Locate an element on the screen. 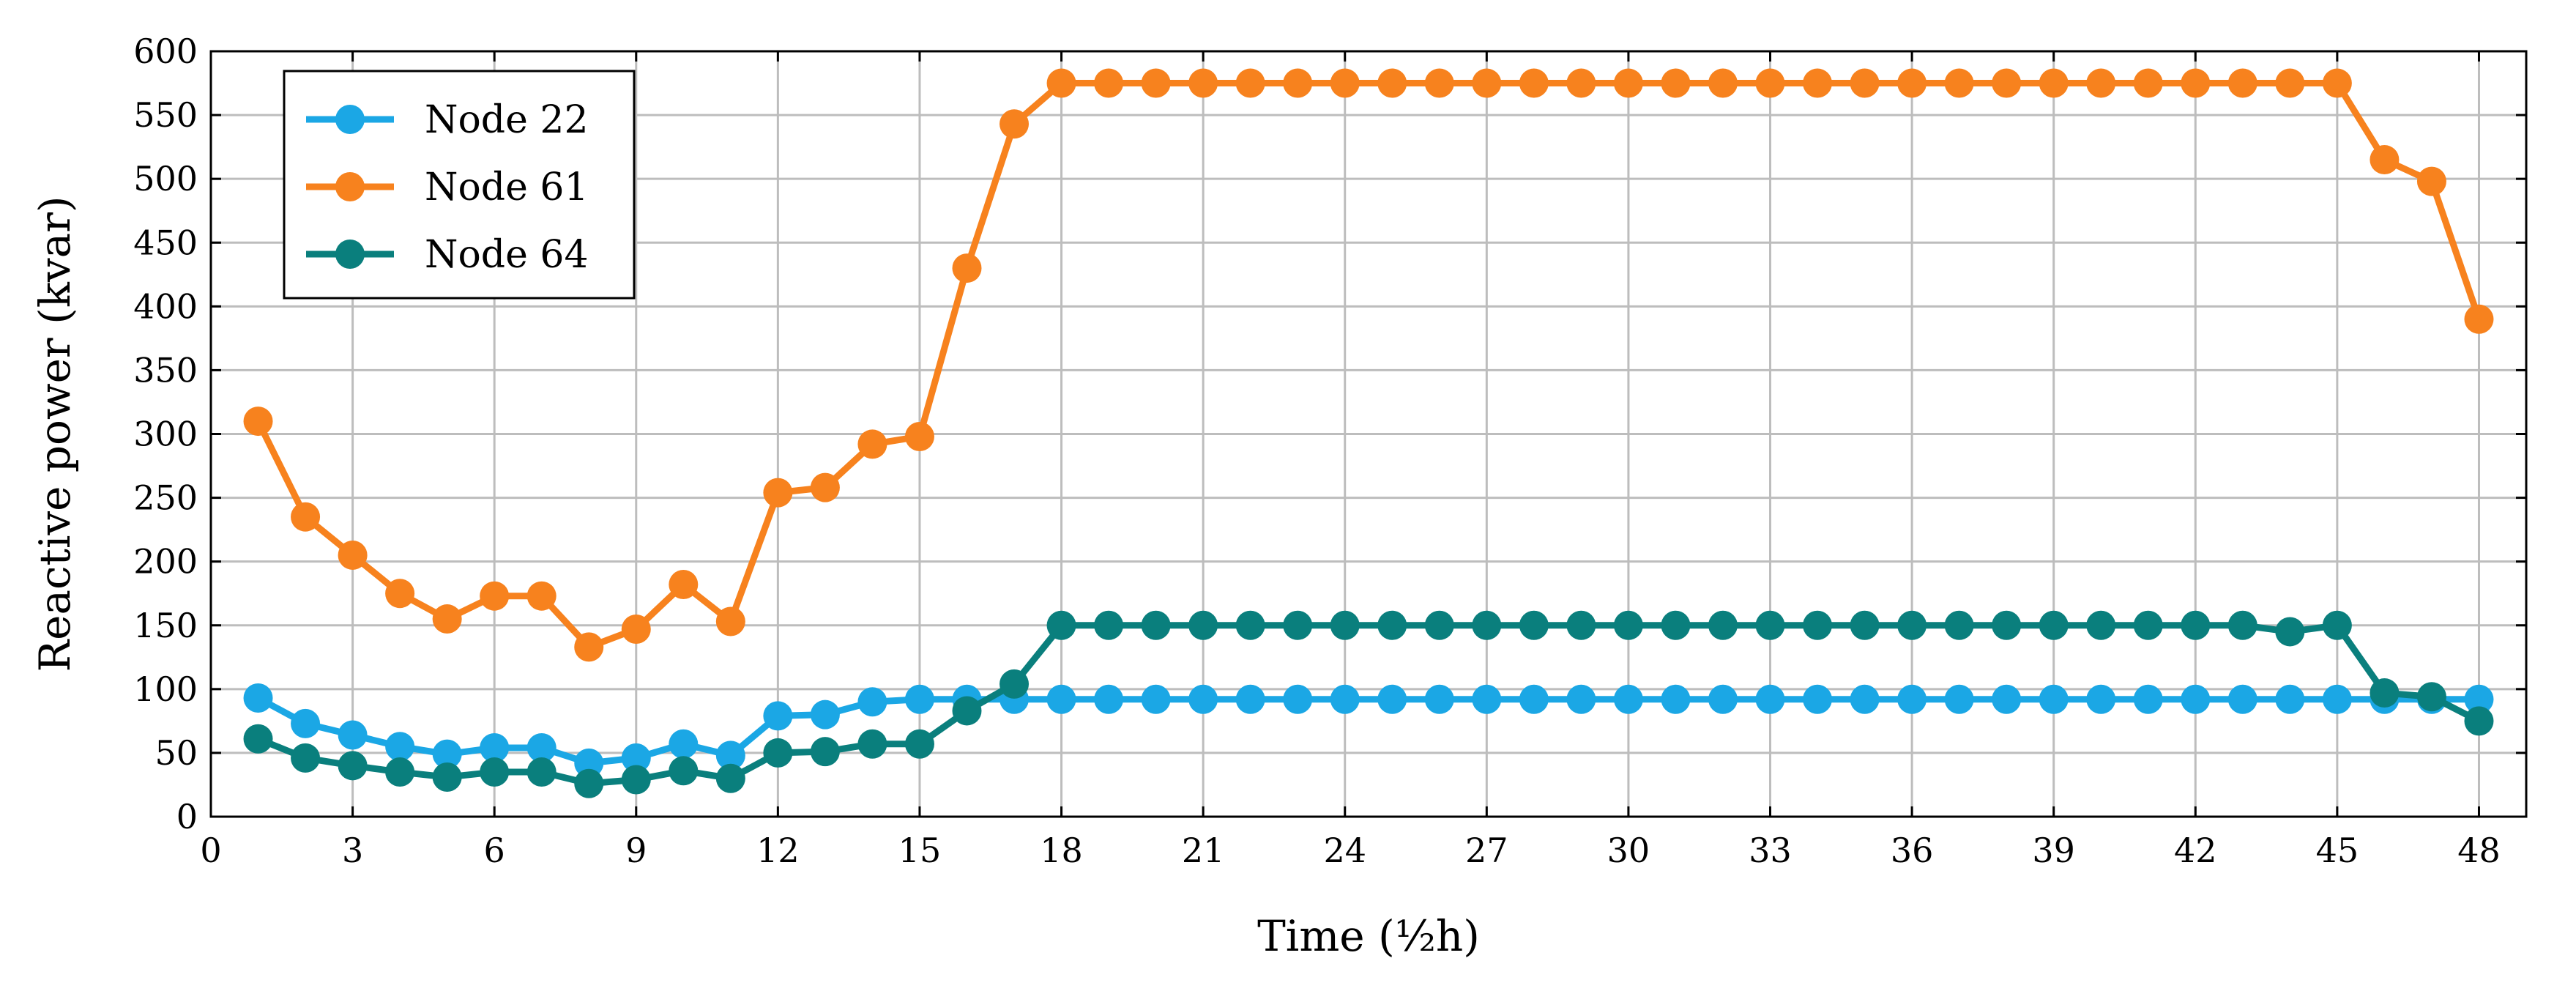  series-group is located at coordinates (1368, 730).